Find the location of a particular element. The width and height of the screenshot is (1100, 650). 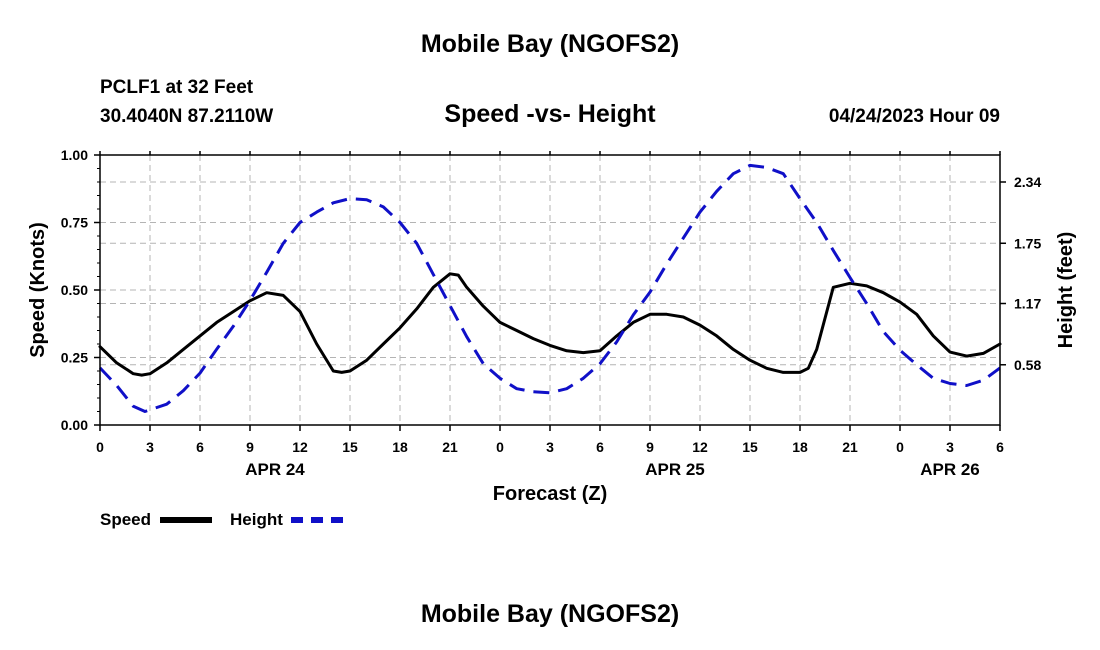

y-axis-right-label: Height (feet) is located at coordinates (1066, 290).